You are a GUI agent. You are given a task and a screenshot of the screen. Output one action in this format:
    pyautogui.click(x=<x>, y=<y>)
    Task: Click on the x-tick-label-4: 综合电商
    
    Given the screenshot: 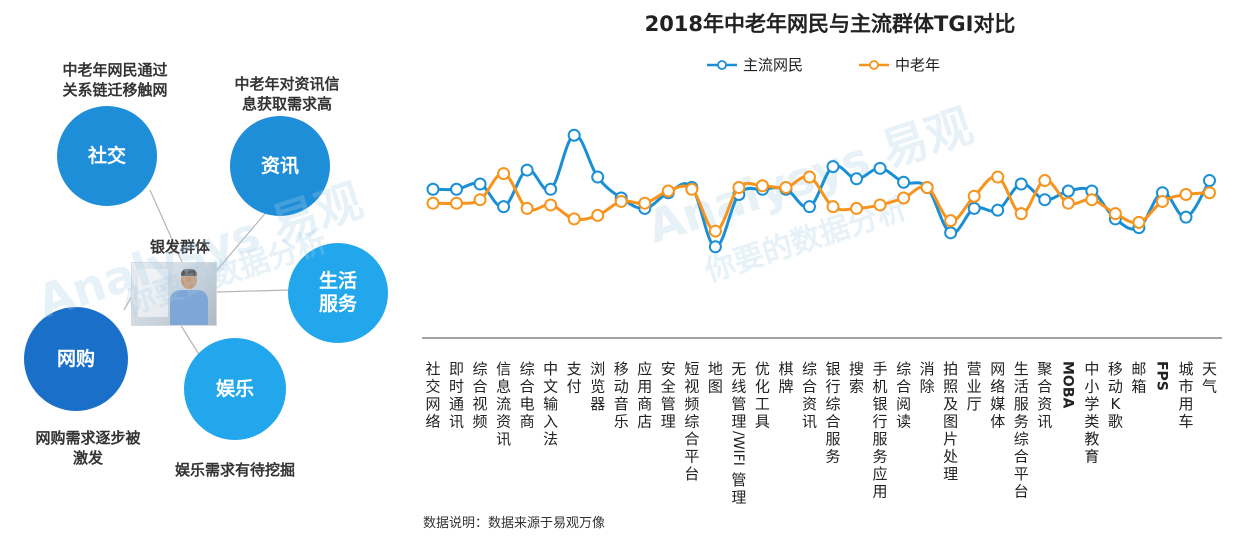 What is the action you would take?
    pyautogui.click(x=527, y=395)
    